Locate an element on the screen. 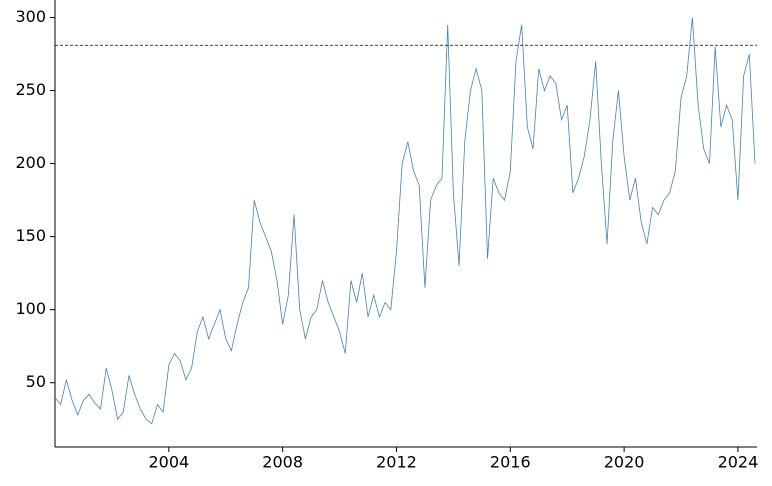  y-tick-label: 300 is located at coordinates (30, 16).